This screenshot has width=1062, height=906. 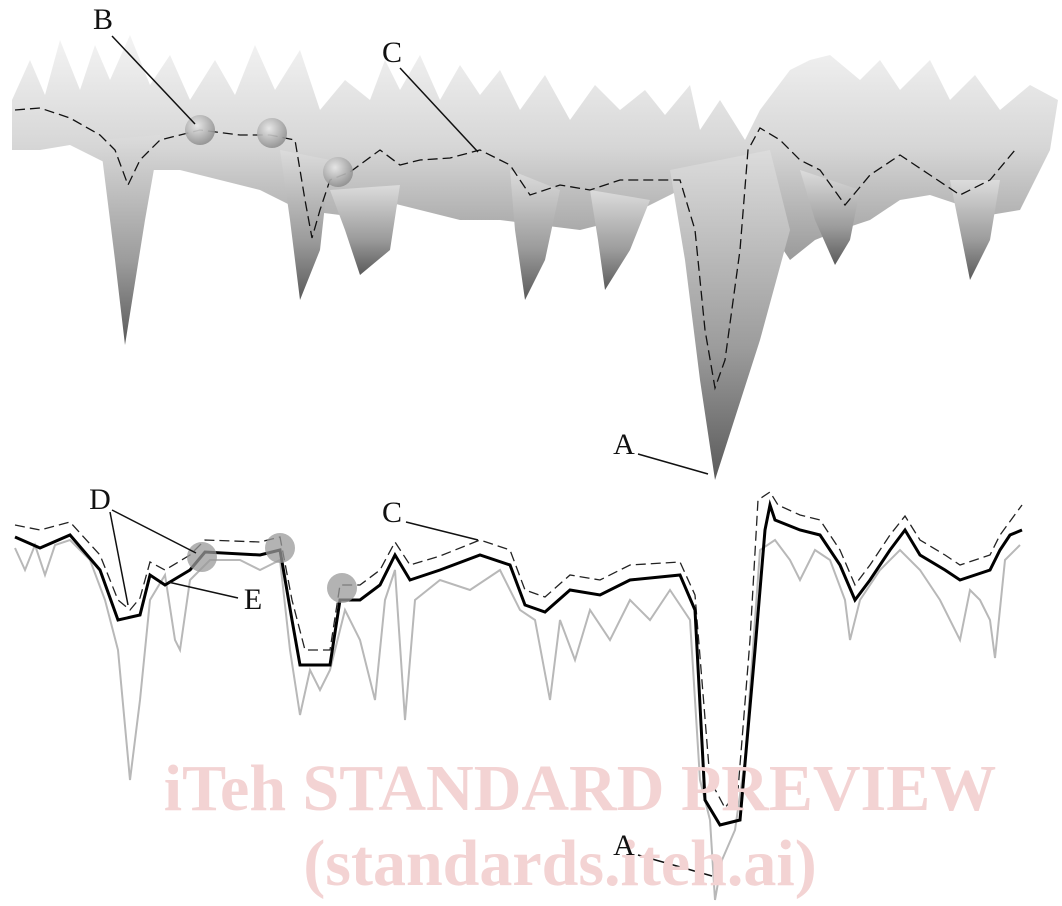 I want to click on watermark: (standards.iteh.ai), so click(x=559, y=863).